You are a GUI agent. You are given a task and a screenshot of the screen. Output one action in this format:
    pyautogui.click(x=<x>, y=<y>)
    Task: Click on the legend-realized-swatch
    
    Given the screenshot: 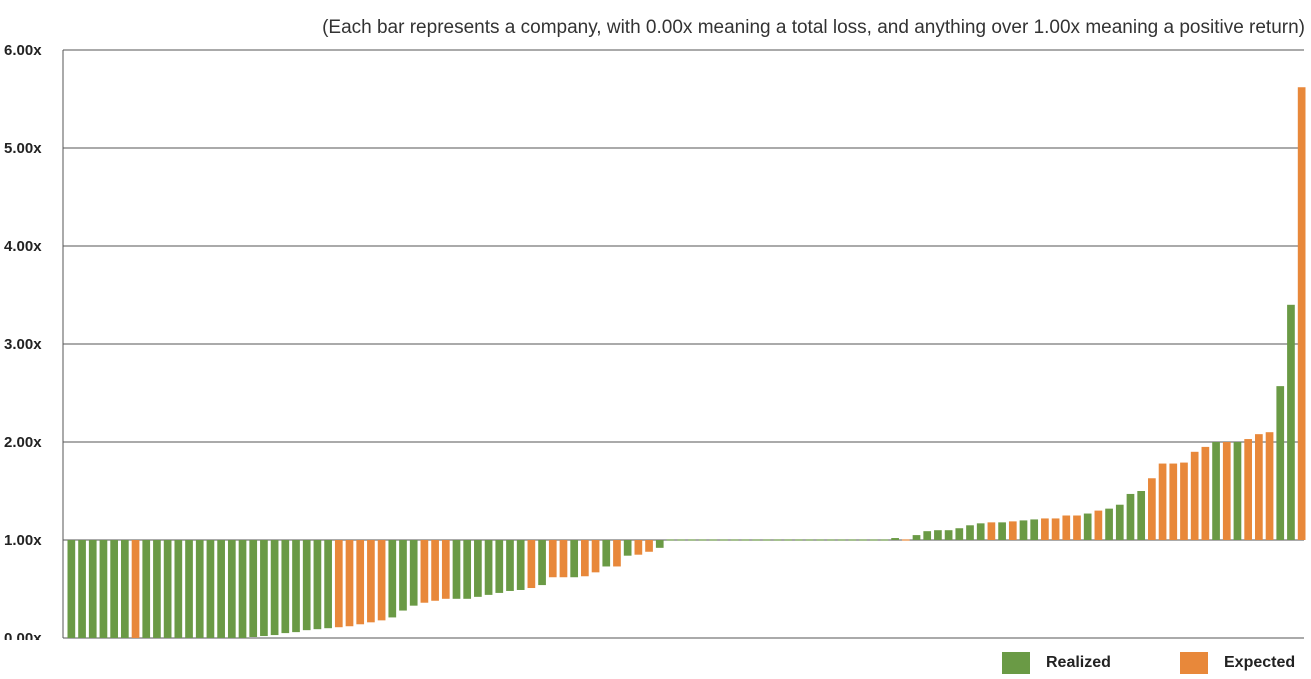 What is the action you would take?
    pyautogui.click(x=1016, y=663)
    